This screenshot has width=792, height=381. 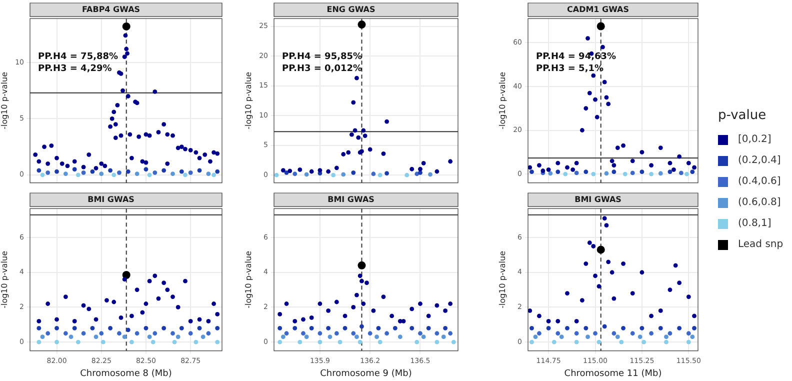 I want to click on legend-label: (0.4,0.6], so click(x=759, y=181).